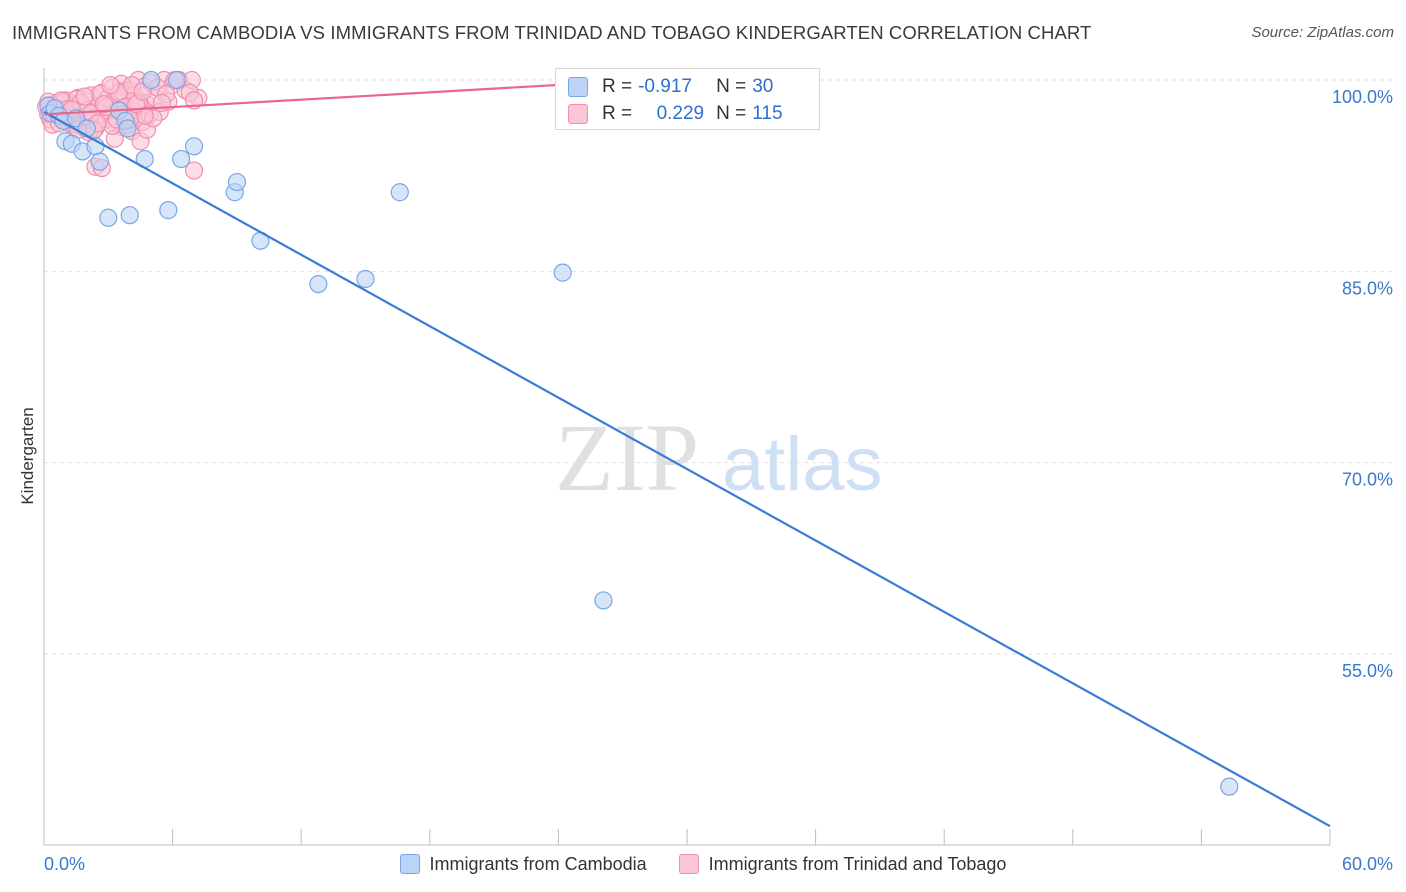 This screenshot has height=892, width=1406. I want to click on legend-label-cambodia: Immigrants from Cambodia, so click(538, 863).